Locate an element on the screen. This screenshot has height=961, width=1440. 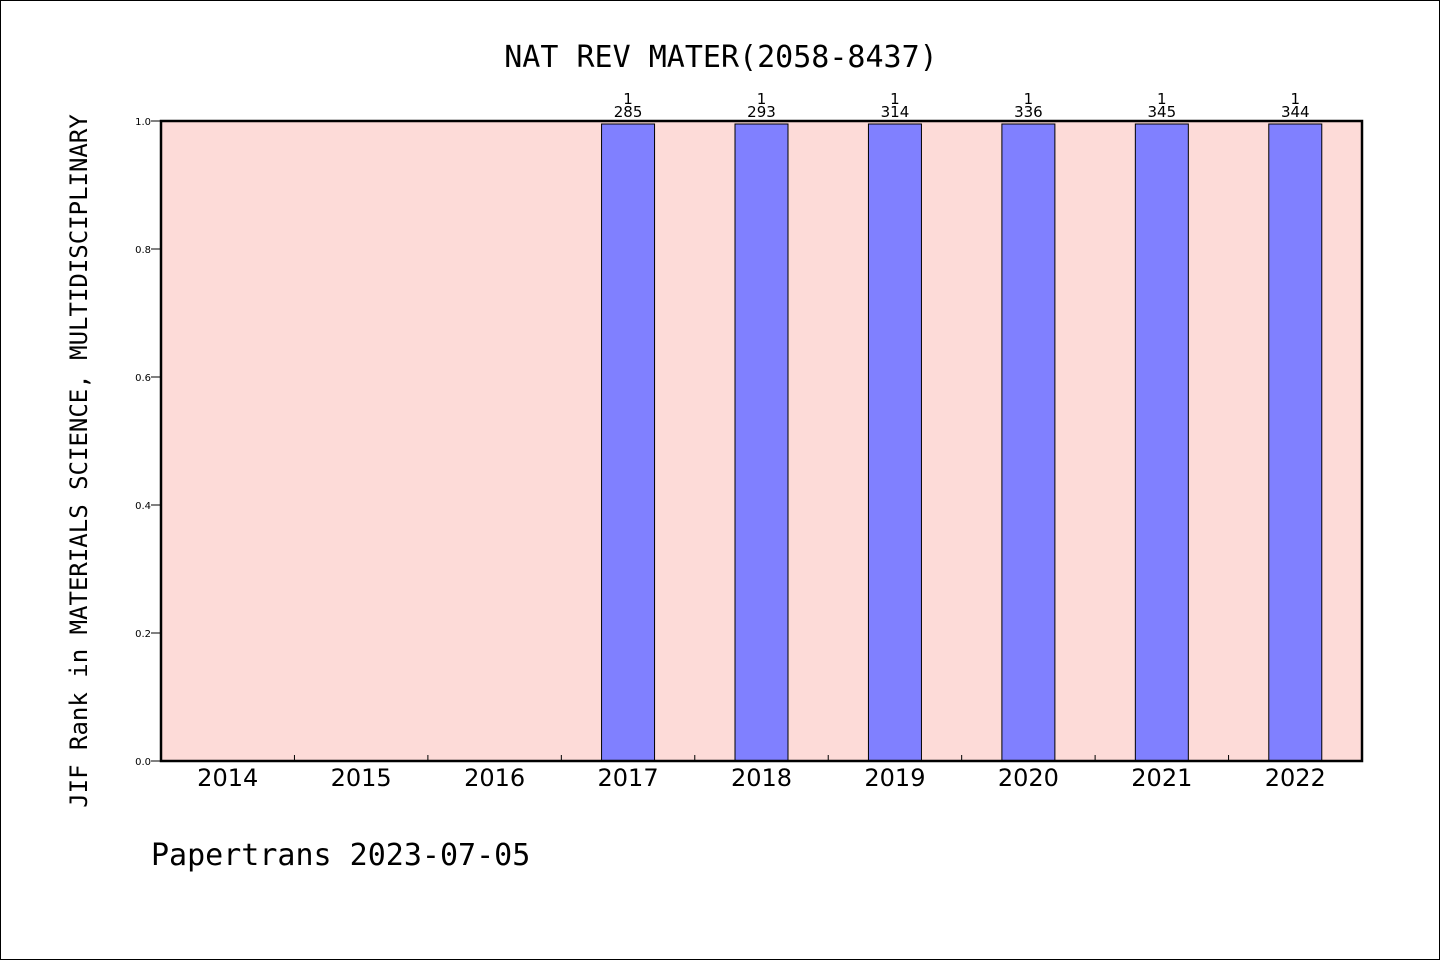
bar-label-rank-2022: 1 is located at coordinates (1296, 99).